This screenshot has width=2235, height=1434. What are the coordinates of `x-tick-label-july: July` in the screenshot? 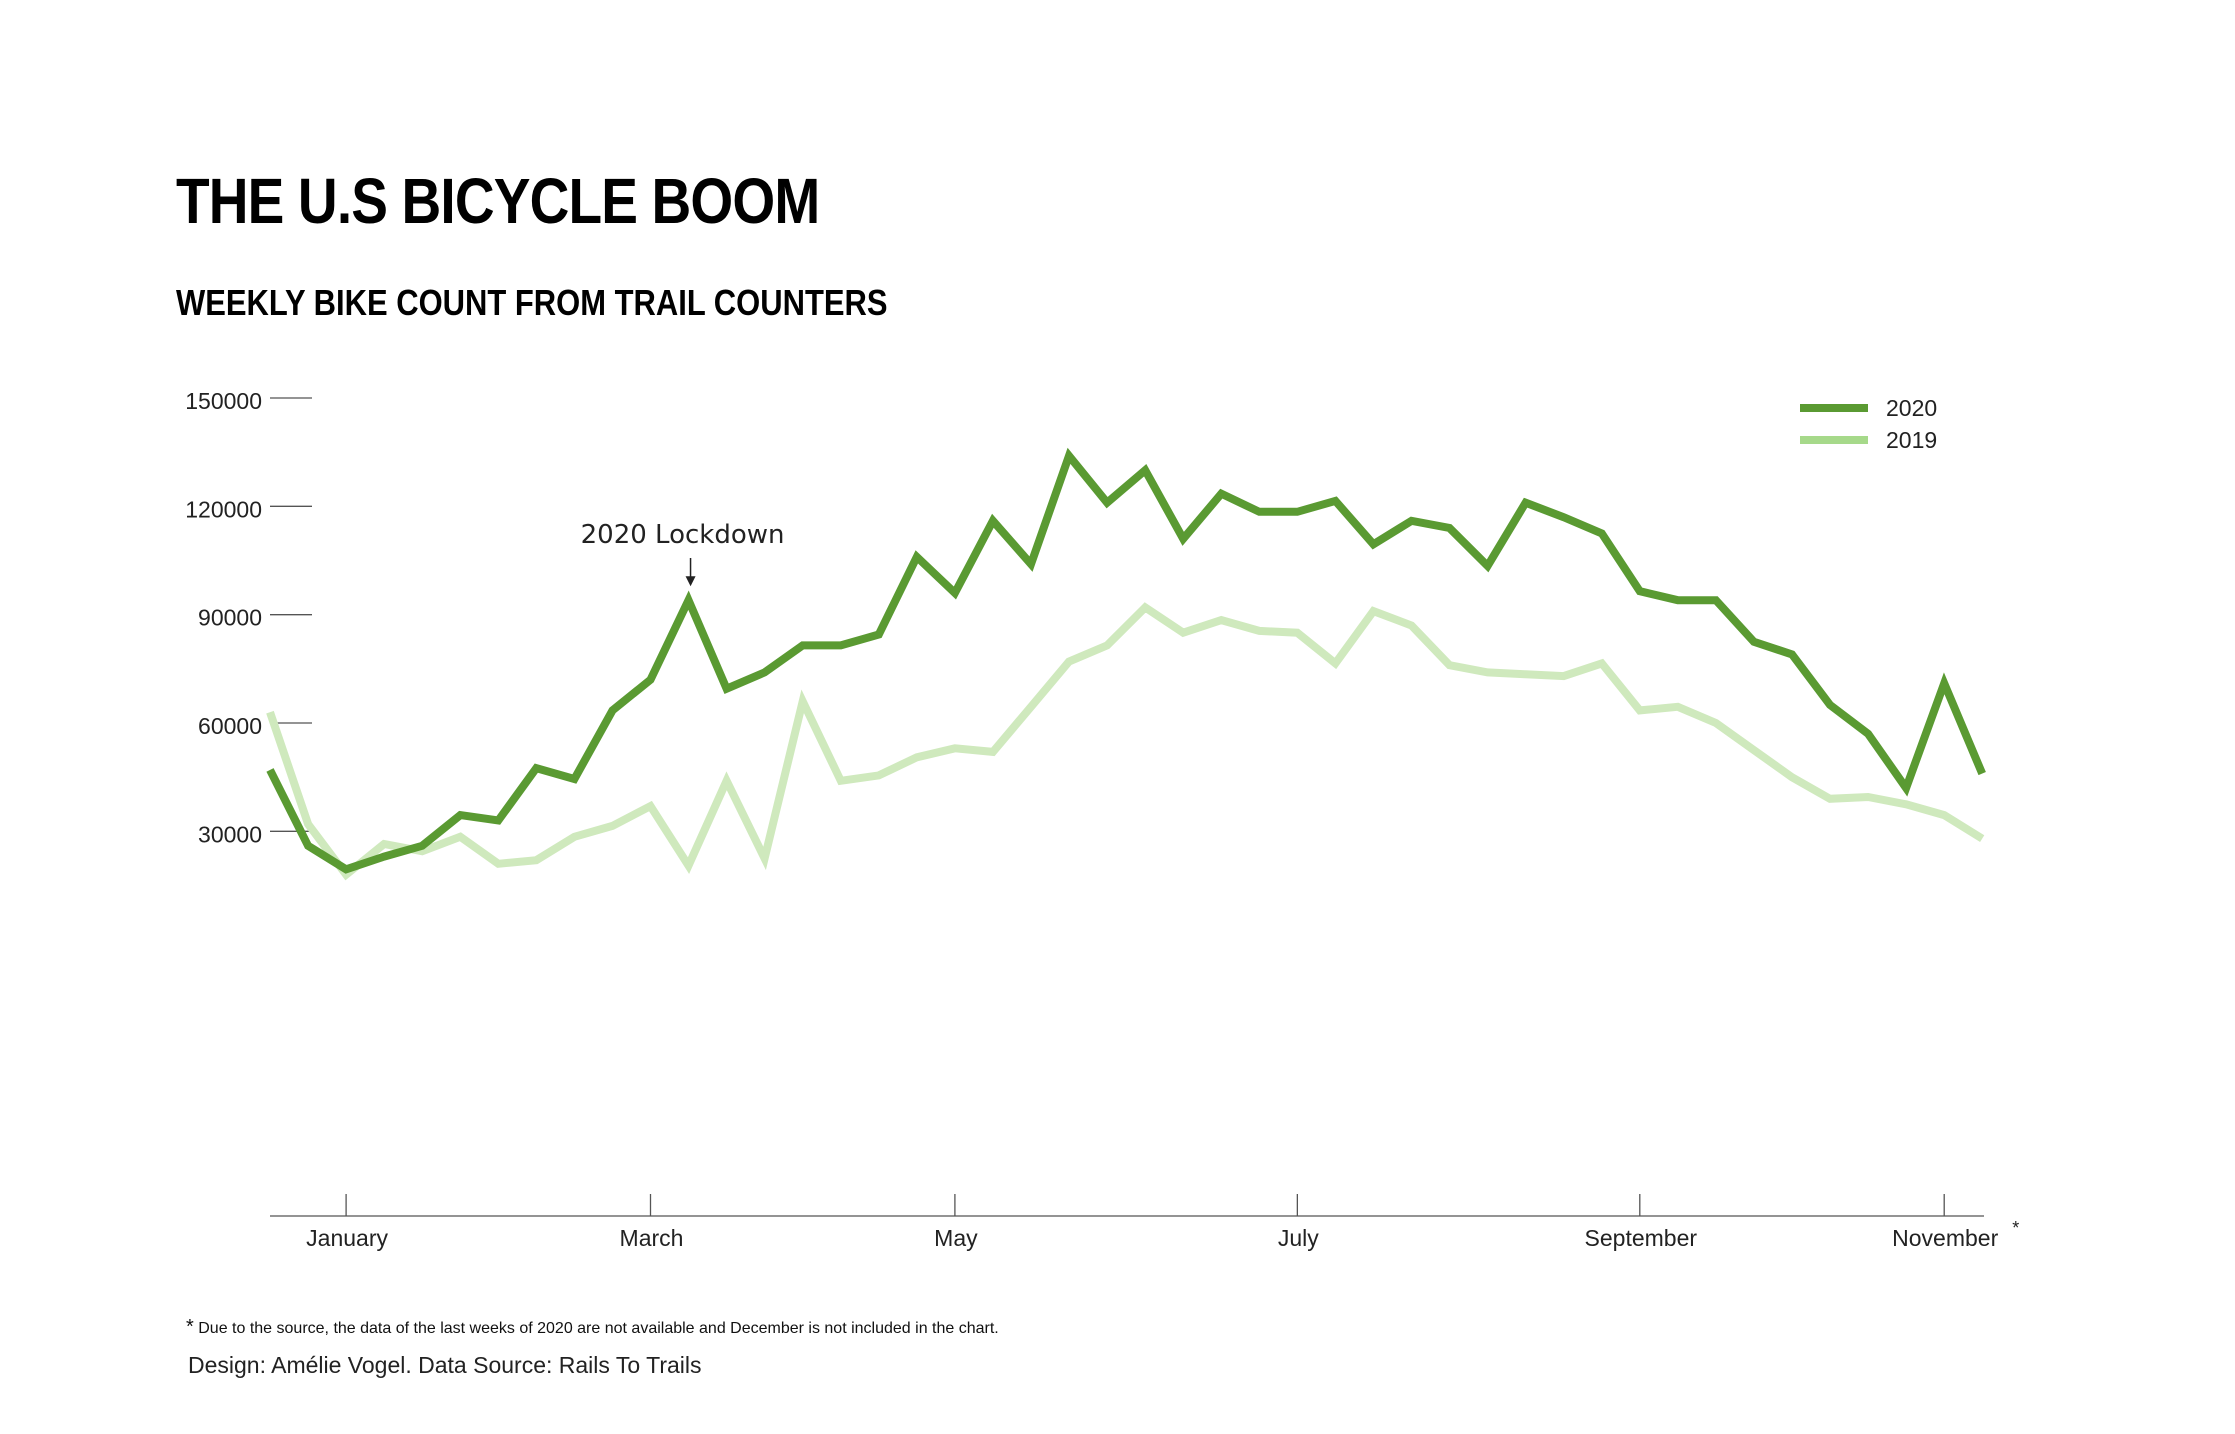 It's located at (1298, 1238).